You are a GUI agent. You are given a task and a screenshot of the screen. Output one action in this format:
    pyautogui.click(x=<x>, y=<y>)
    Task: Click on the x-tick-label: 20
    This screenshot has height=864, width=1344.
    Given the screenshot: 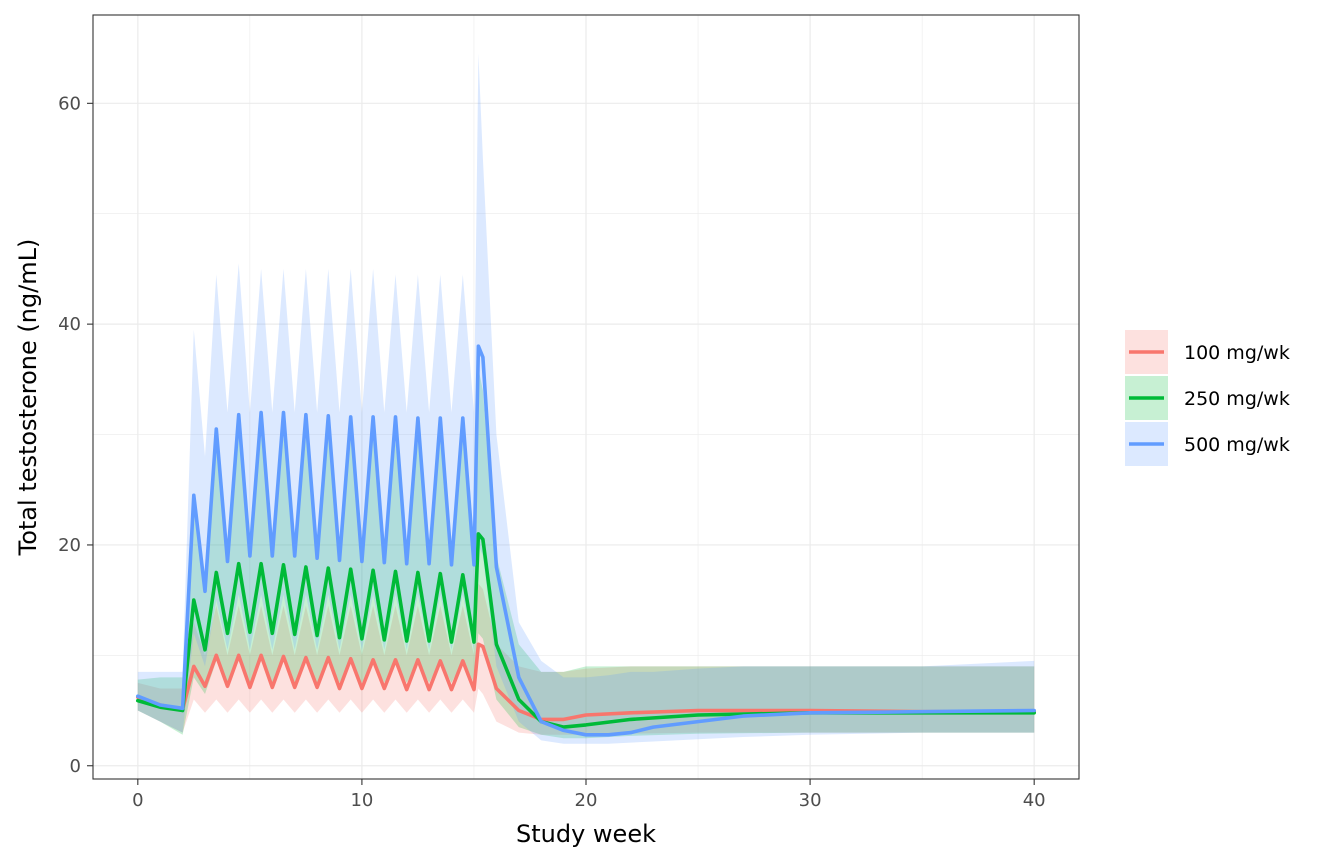 What is the action you would take?
    pyautogui.click(x=586, y=800)
    